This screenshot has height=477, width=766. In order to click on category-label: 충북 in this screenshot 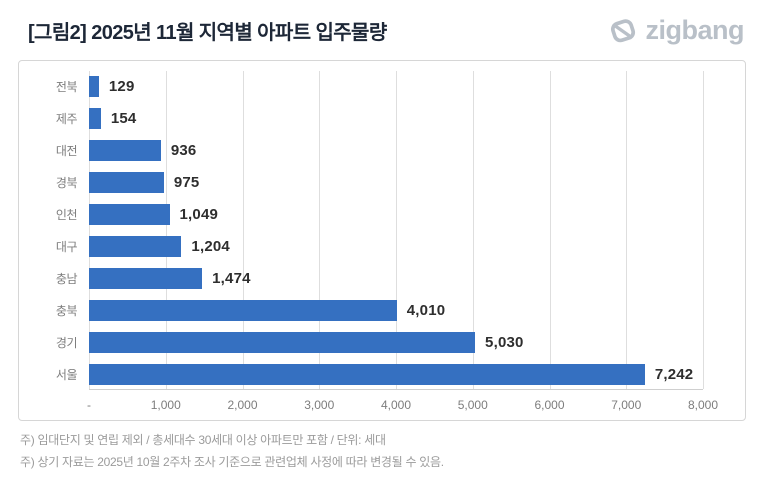, I will do `click(66, 310)`.